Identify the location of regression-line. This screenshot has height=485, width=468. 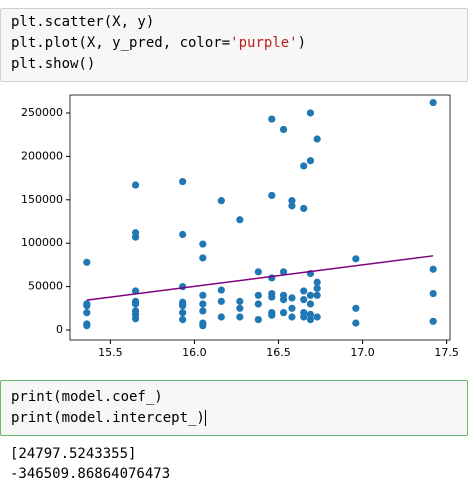
(260, 278).